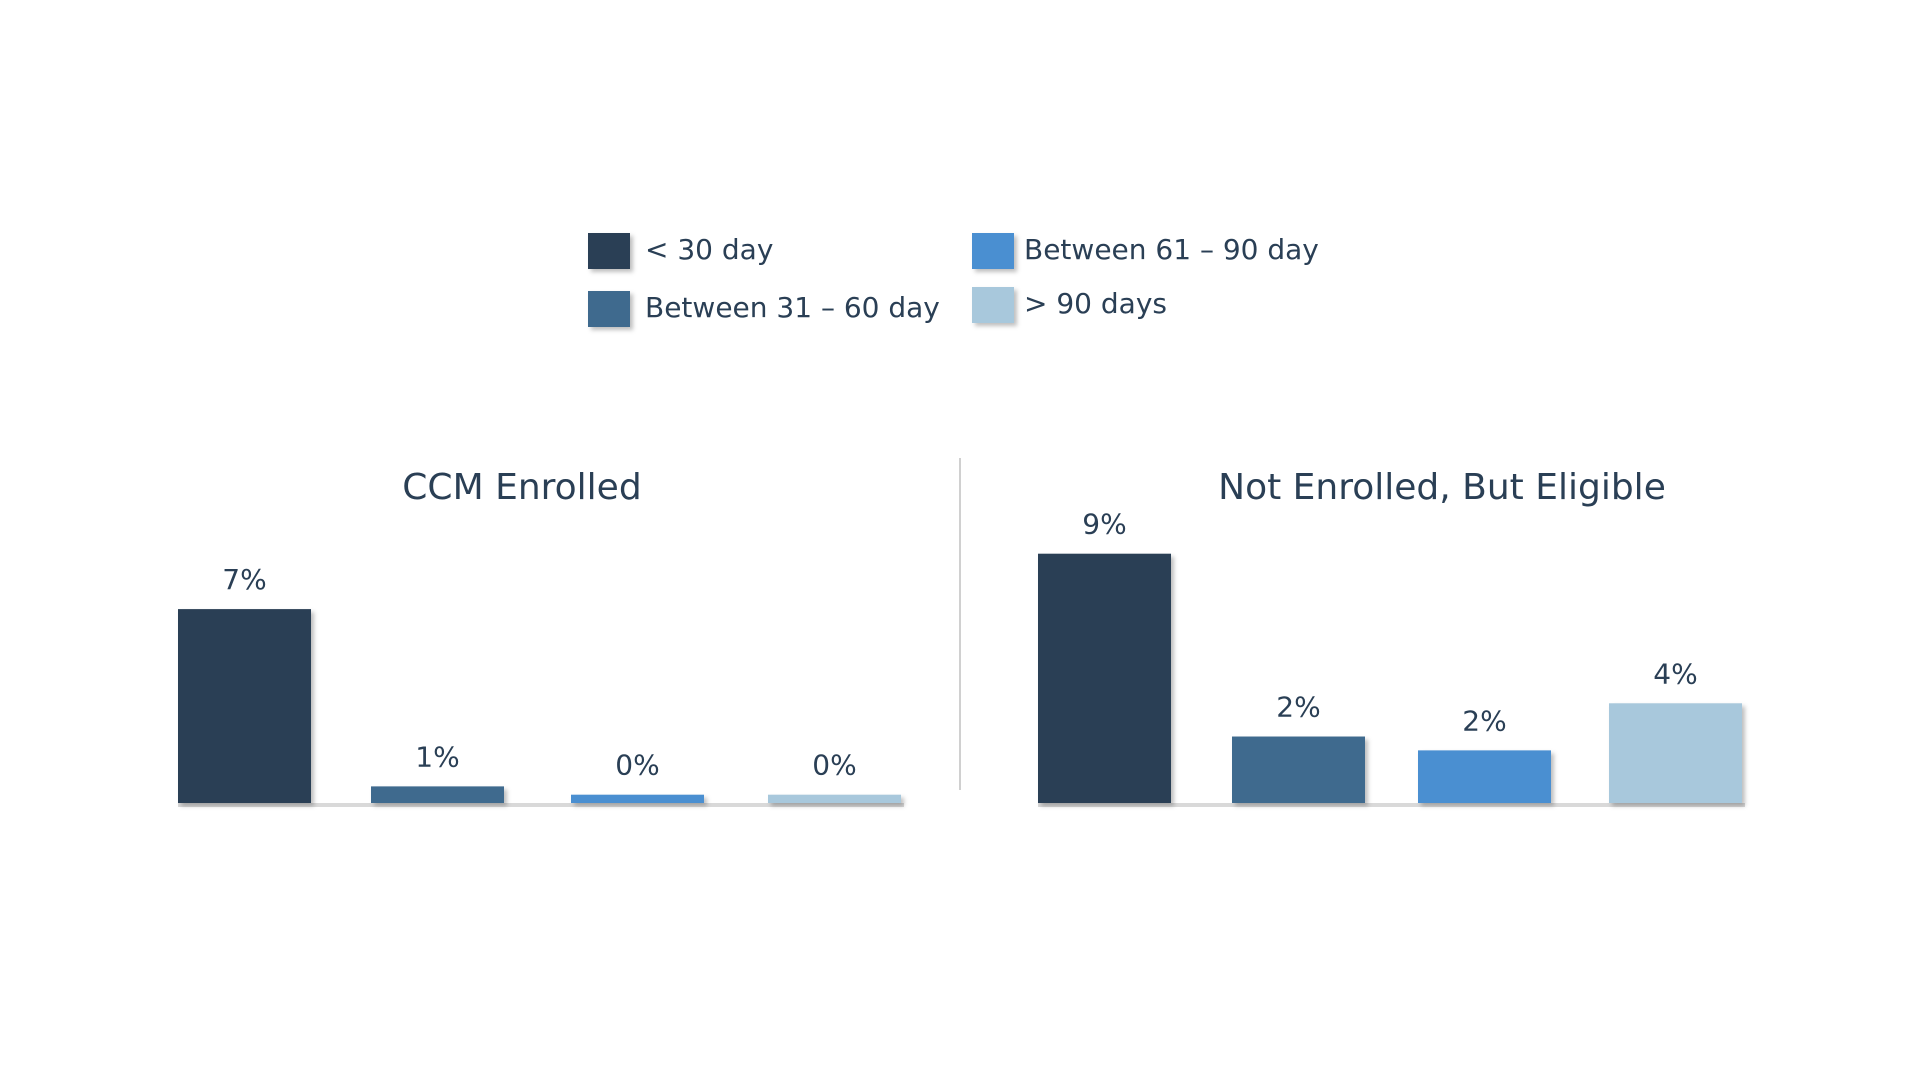 This screenshot has height=1080, width=1920. Describe the element at coordinates (244, 579) in the screenshot. I see `value-label: 7%` at that location.